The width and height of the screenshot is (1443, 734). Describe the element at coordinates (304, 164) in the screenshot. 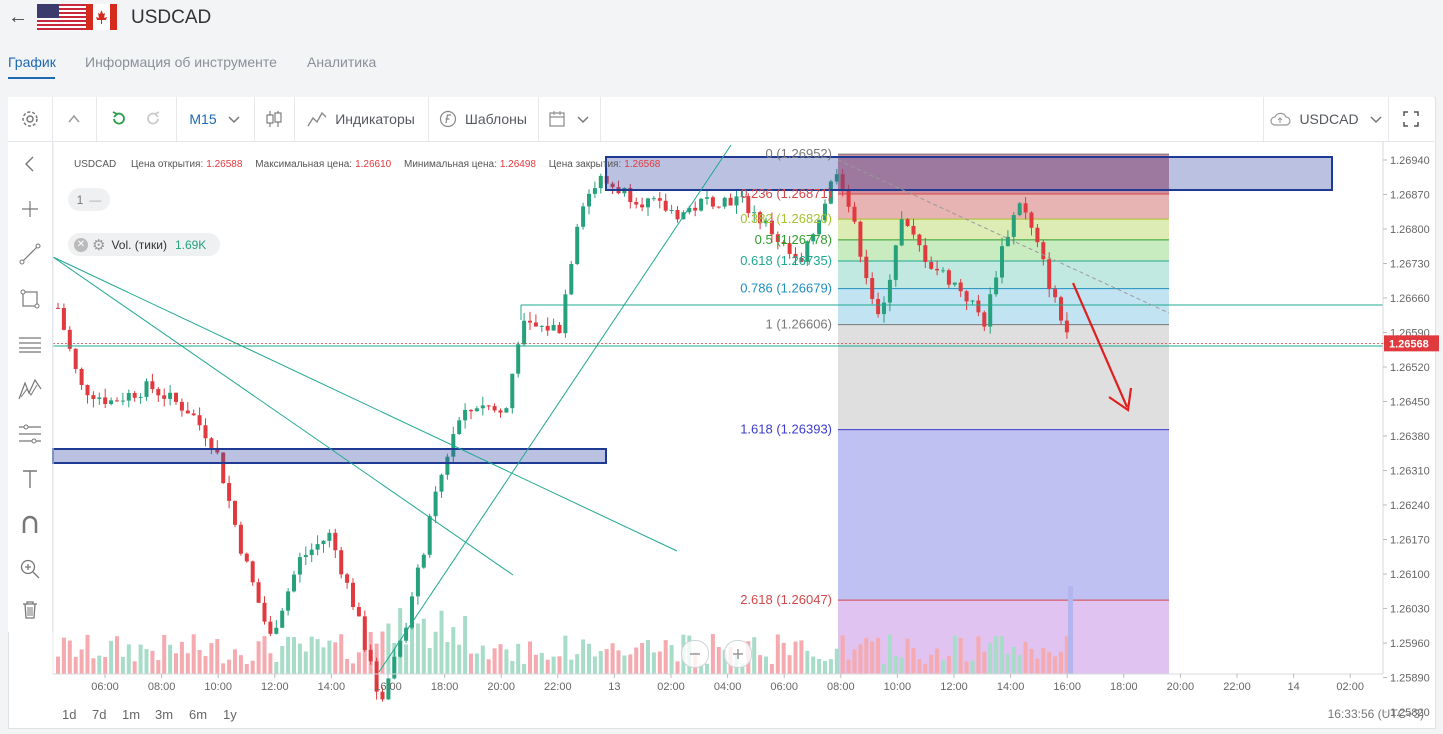

I see `high-label: Максимальная цена:` at that location.